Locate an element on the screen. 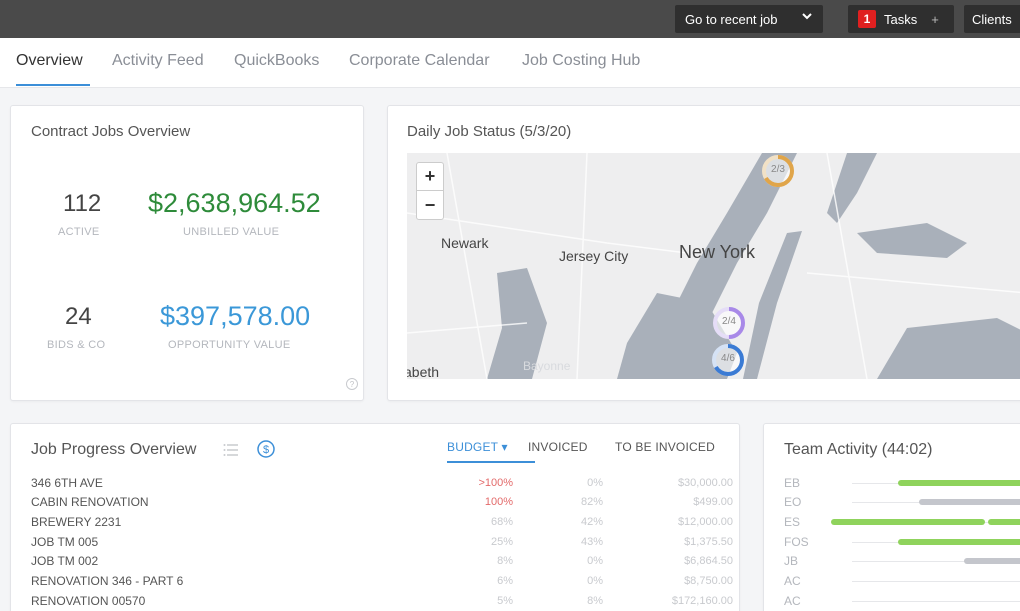 The image size is (1020, 611). invoiced-value: 43% is located at coordinates (591, 542).